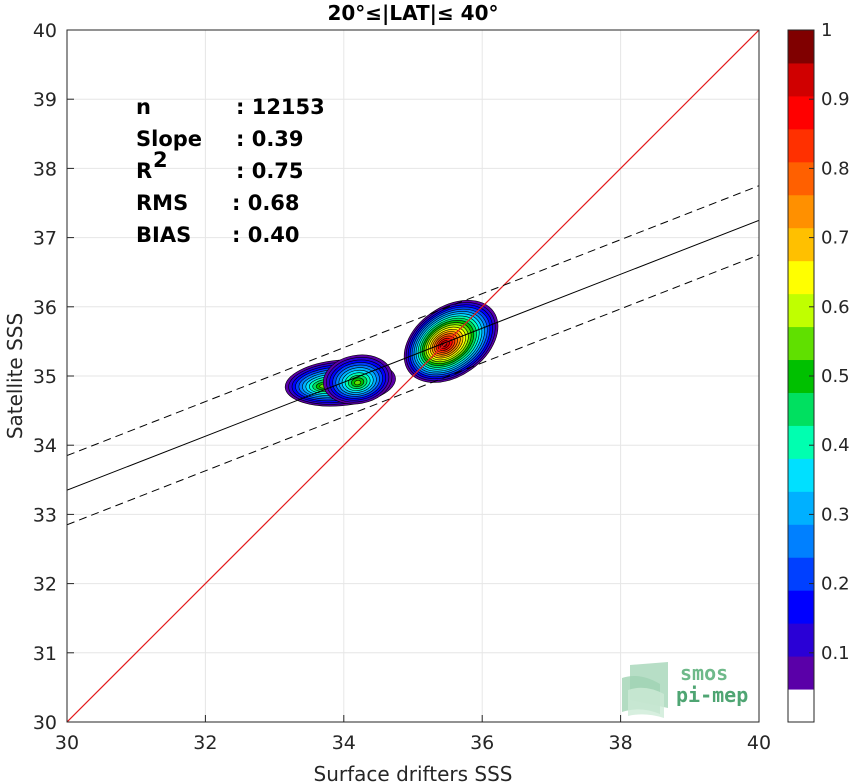  Describe the element at coordinates (270, 139) in the screenshot. I see `stat-value: : 0.39` at that location.